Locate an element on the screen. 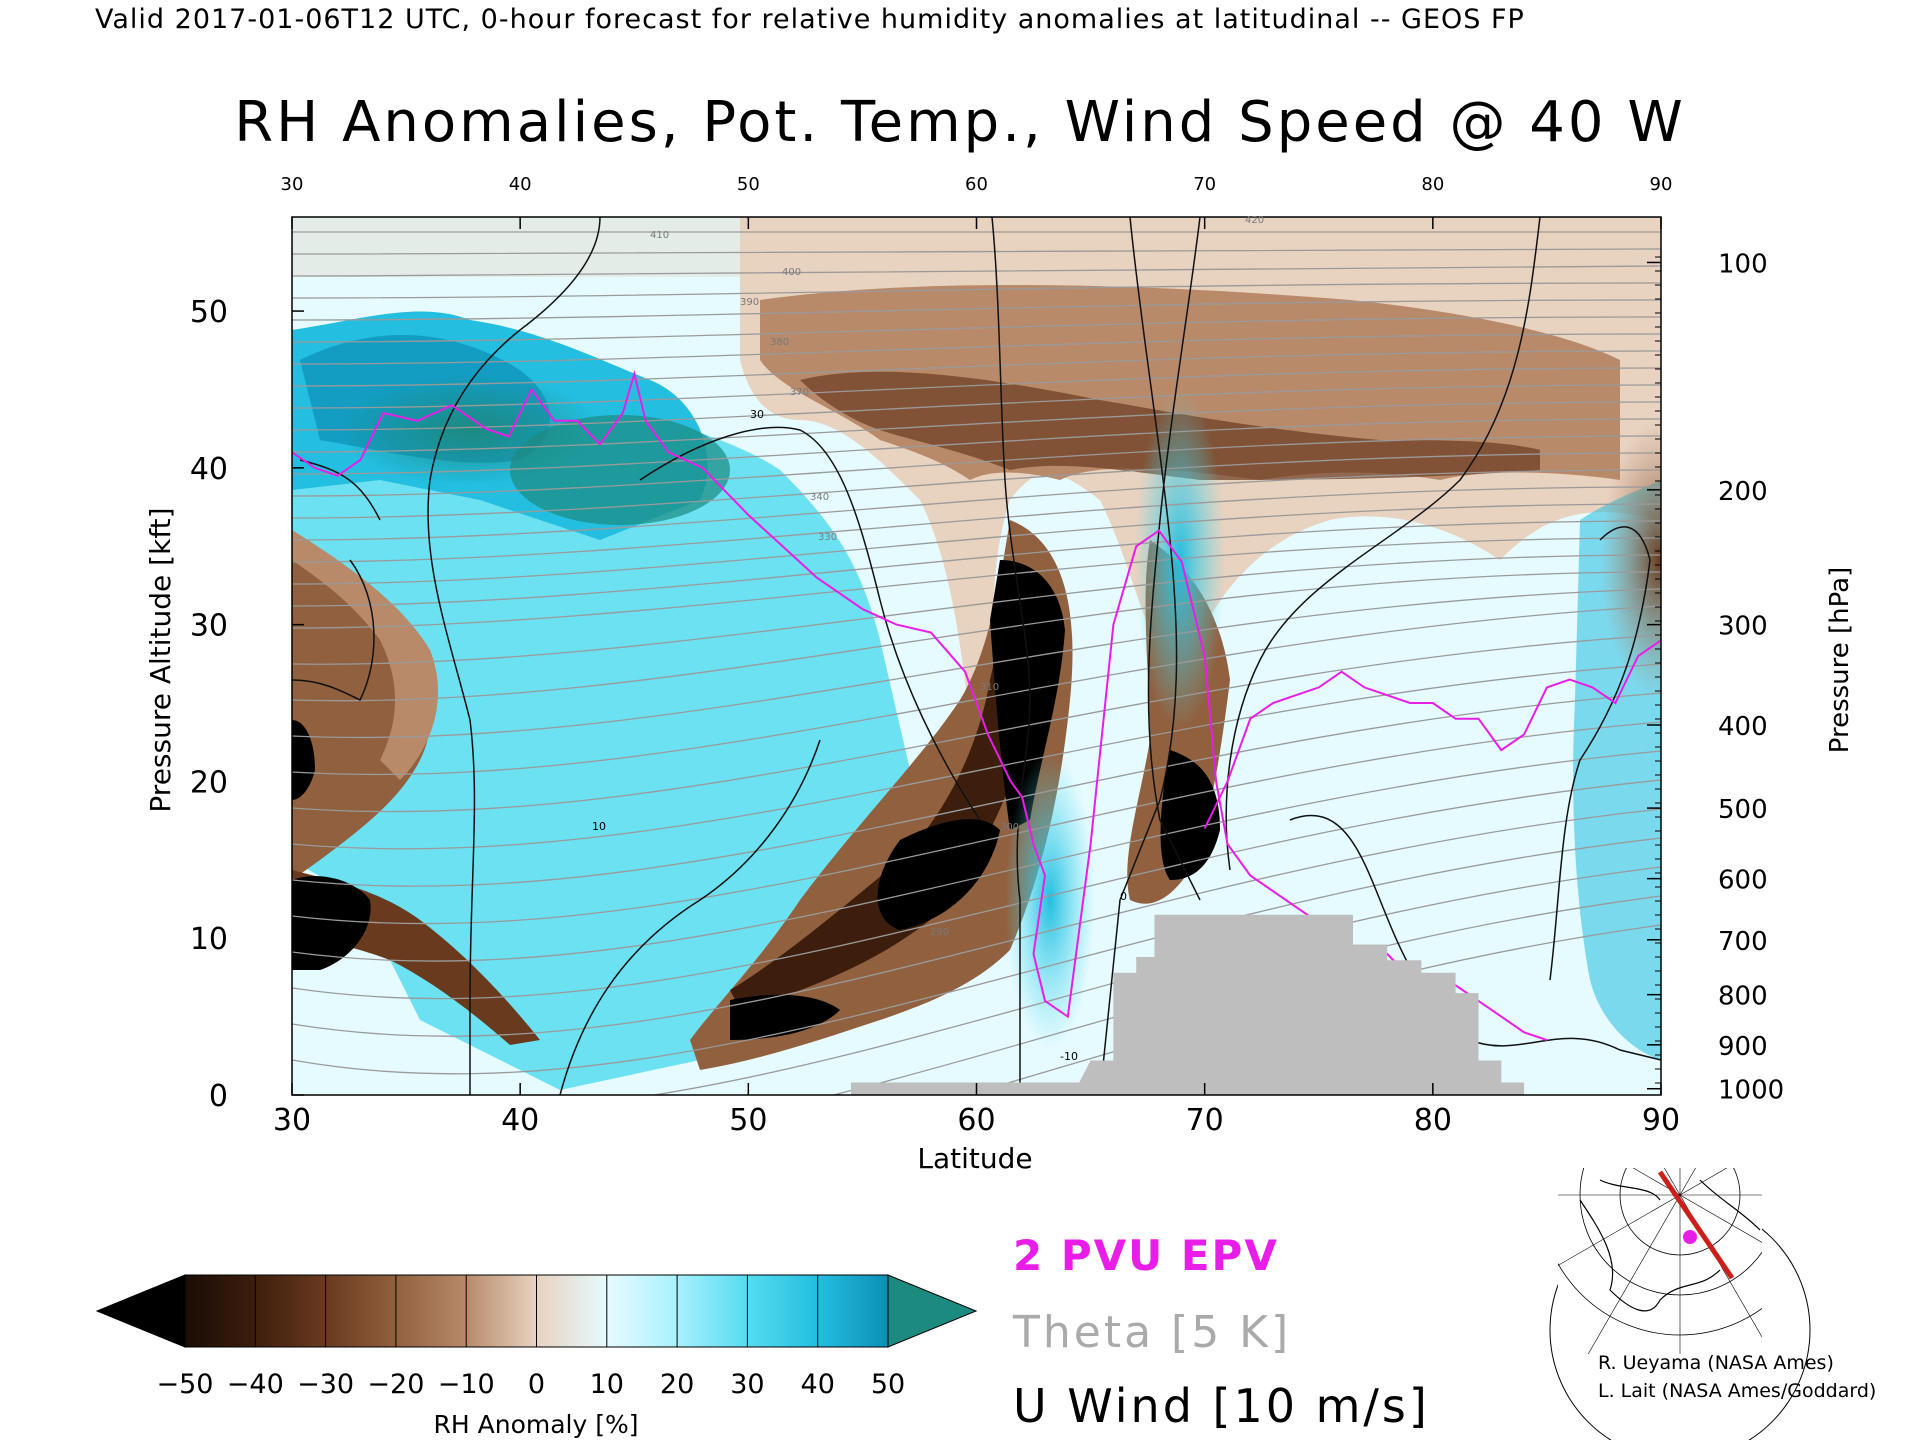  map-location-marker is located at coordinates (1690, 1237).